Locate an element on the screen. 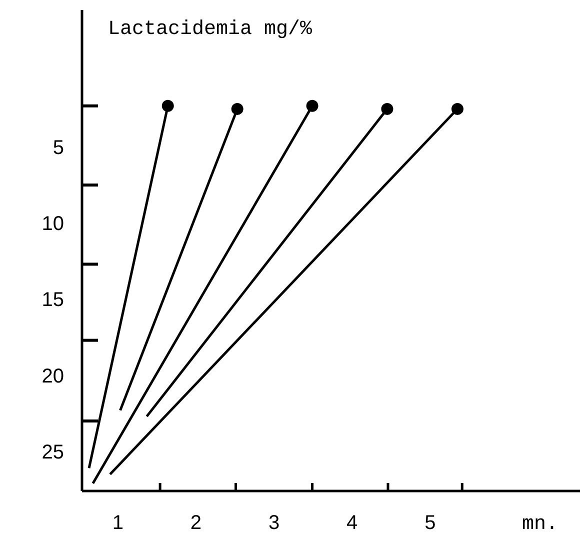 The image size is (584, 553). y-tick-label: 5 is located at coordinates (58, 147).